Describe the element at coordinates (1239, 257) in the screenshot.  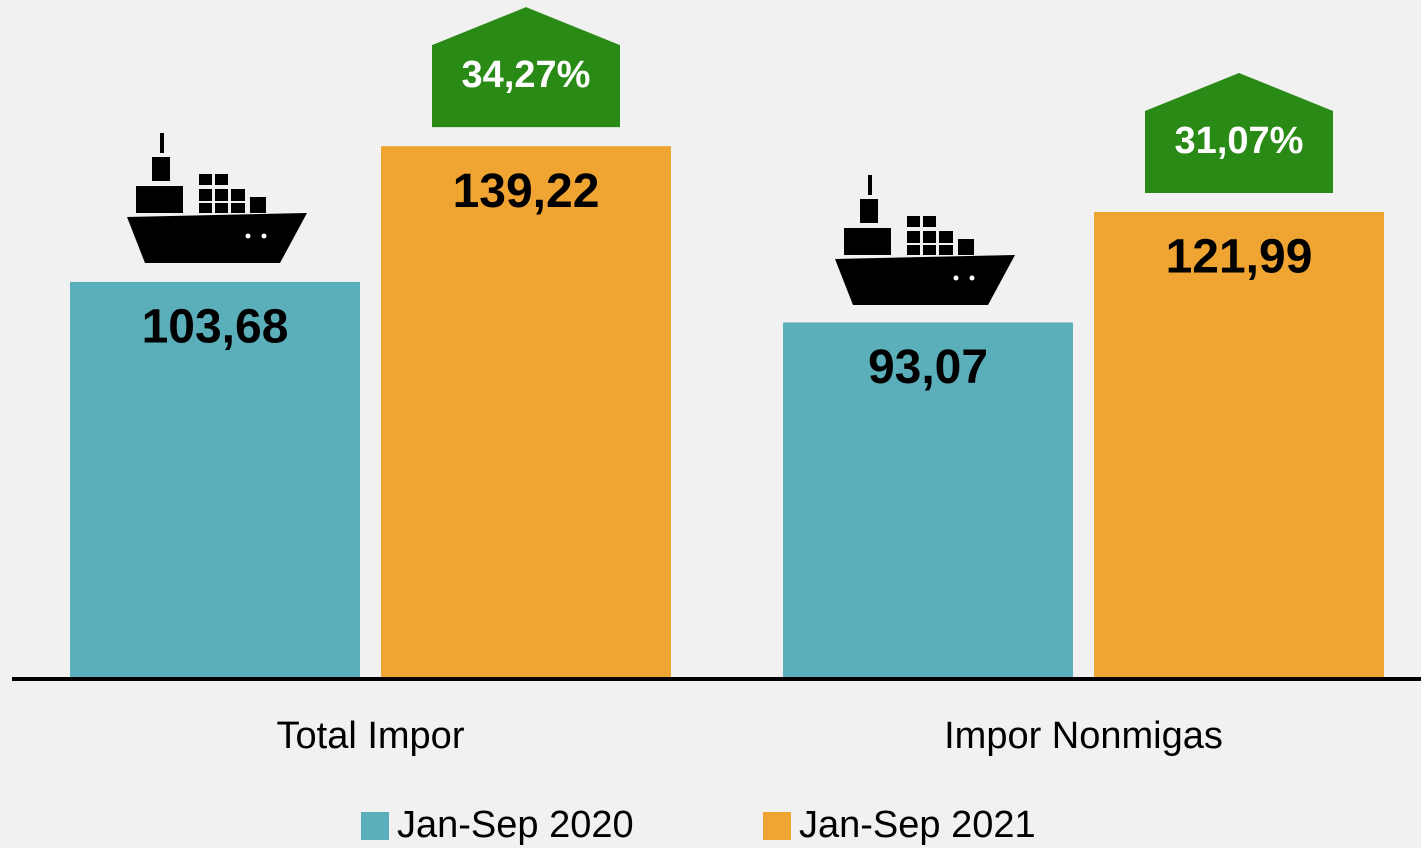
I see `value-label: 121,99` at that location.